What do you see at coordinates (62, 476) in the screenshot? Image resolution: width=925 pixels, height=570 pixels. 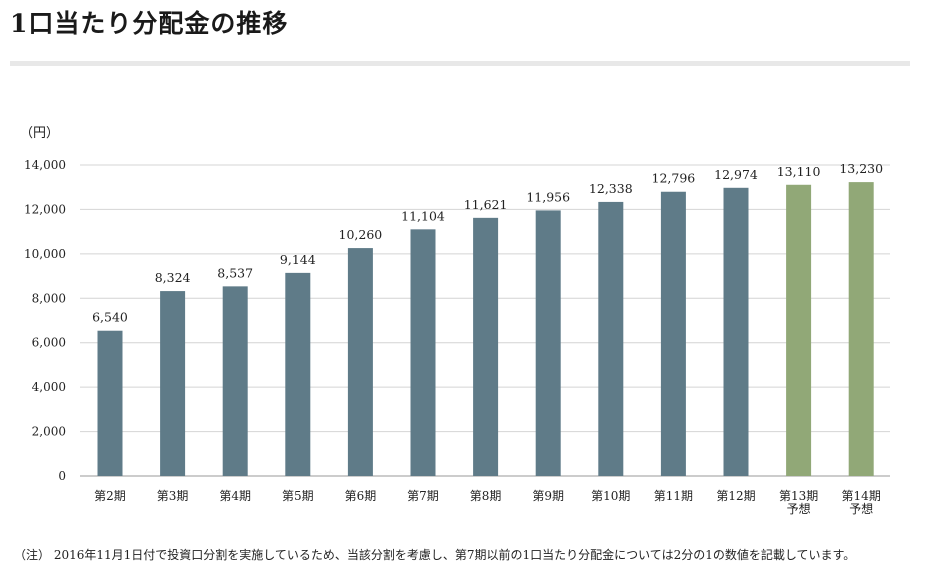 I see `y-tick-label: 0` at bounding box center [62, 476].